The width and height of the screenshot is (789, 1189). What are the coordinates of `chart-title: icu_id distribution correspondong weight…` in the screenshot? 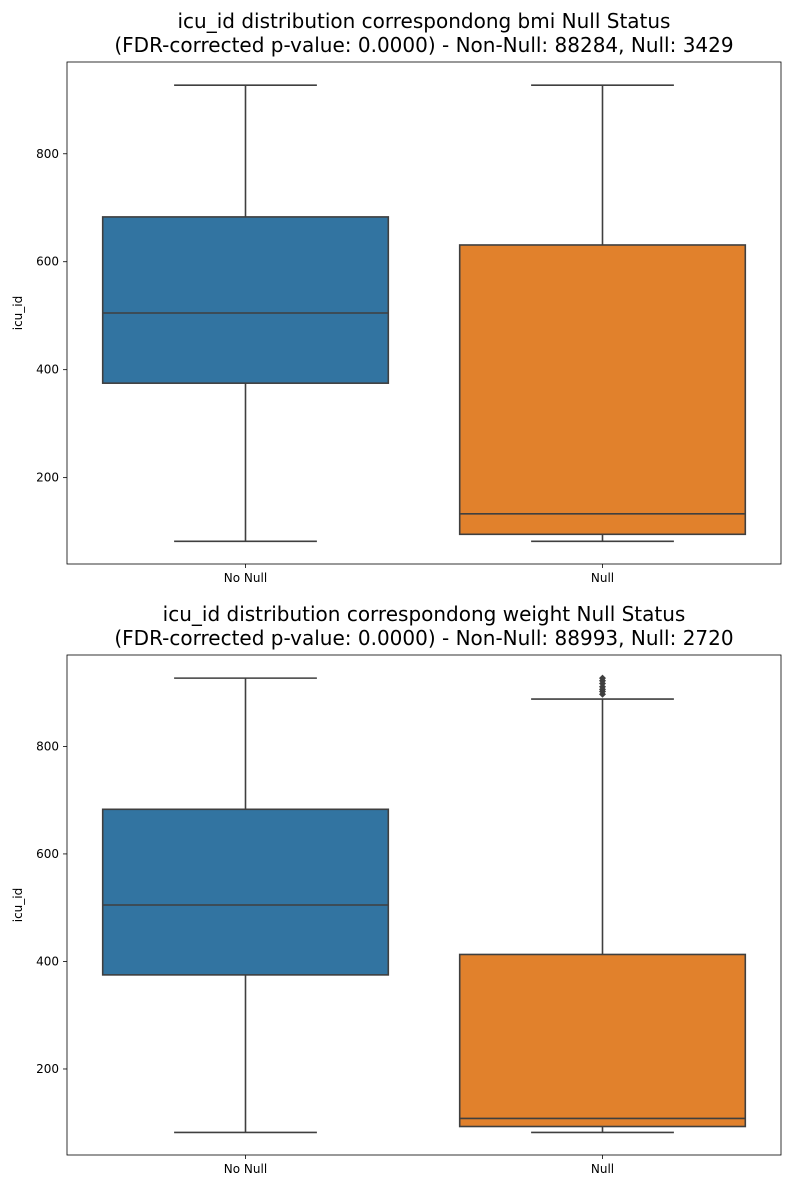 It's located at (424, 614).